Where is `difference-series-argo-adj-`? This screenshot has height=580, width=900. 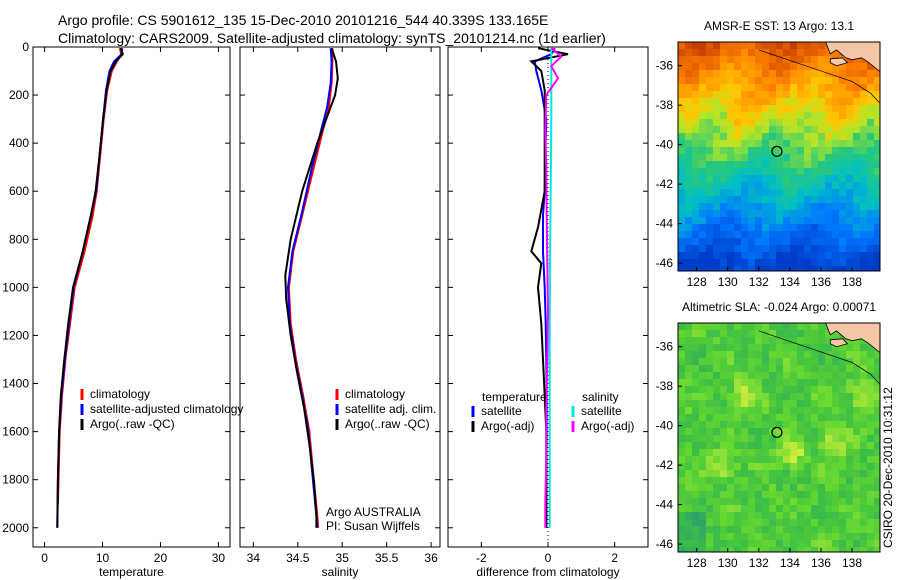
difference-series-argo-adj- is located at coordinates (553, 287).